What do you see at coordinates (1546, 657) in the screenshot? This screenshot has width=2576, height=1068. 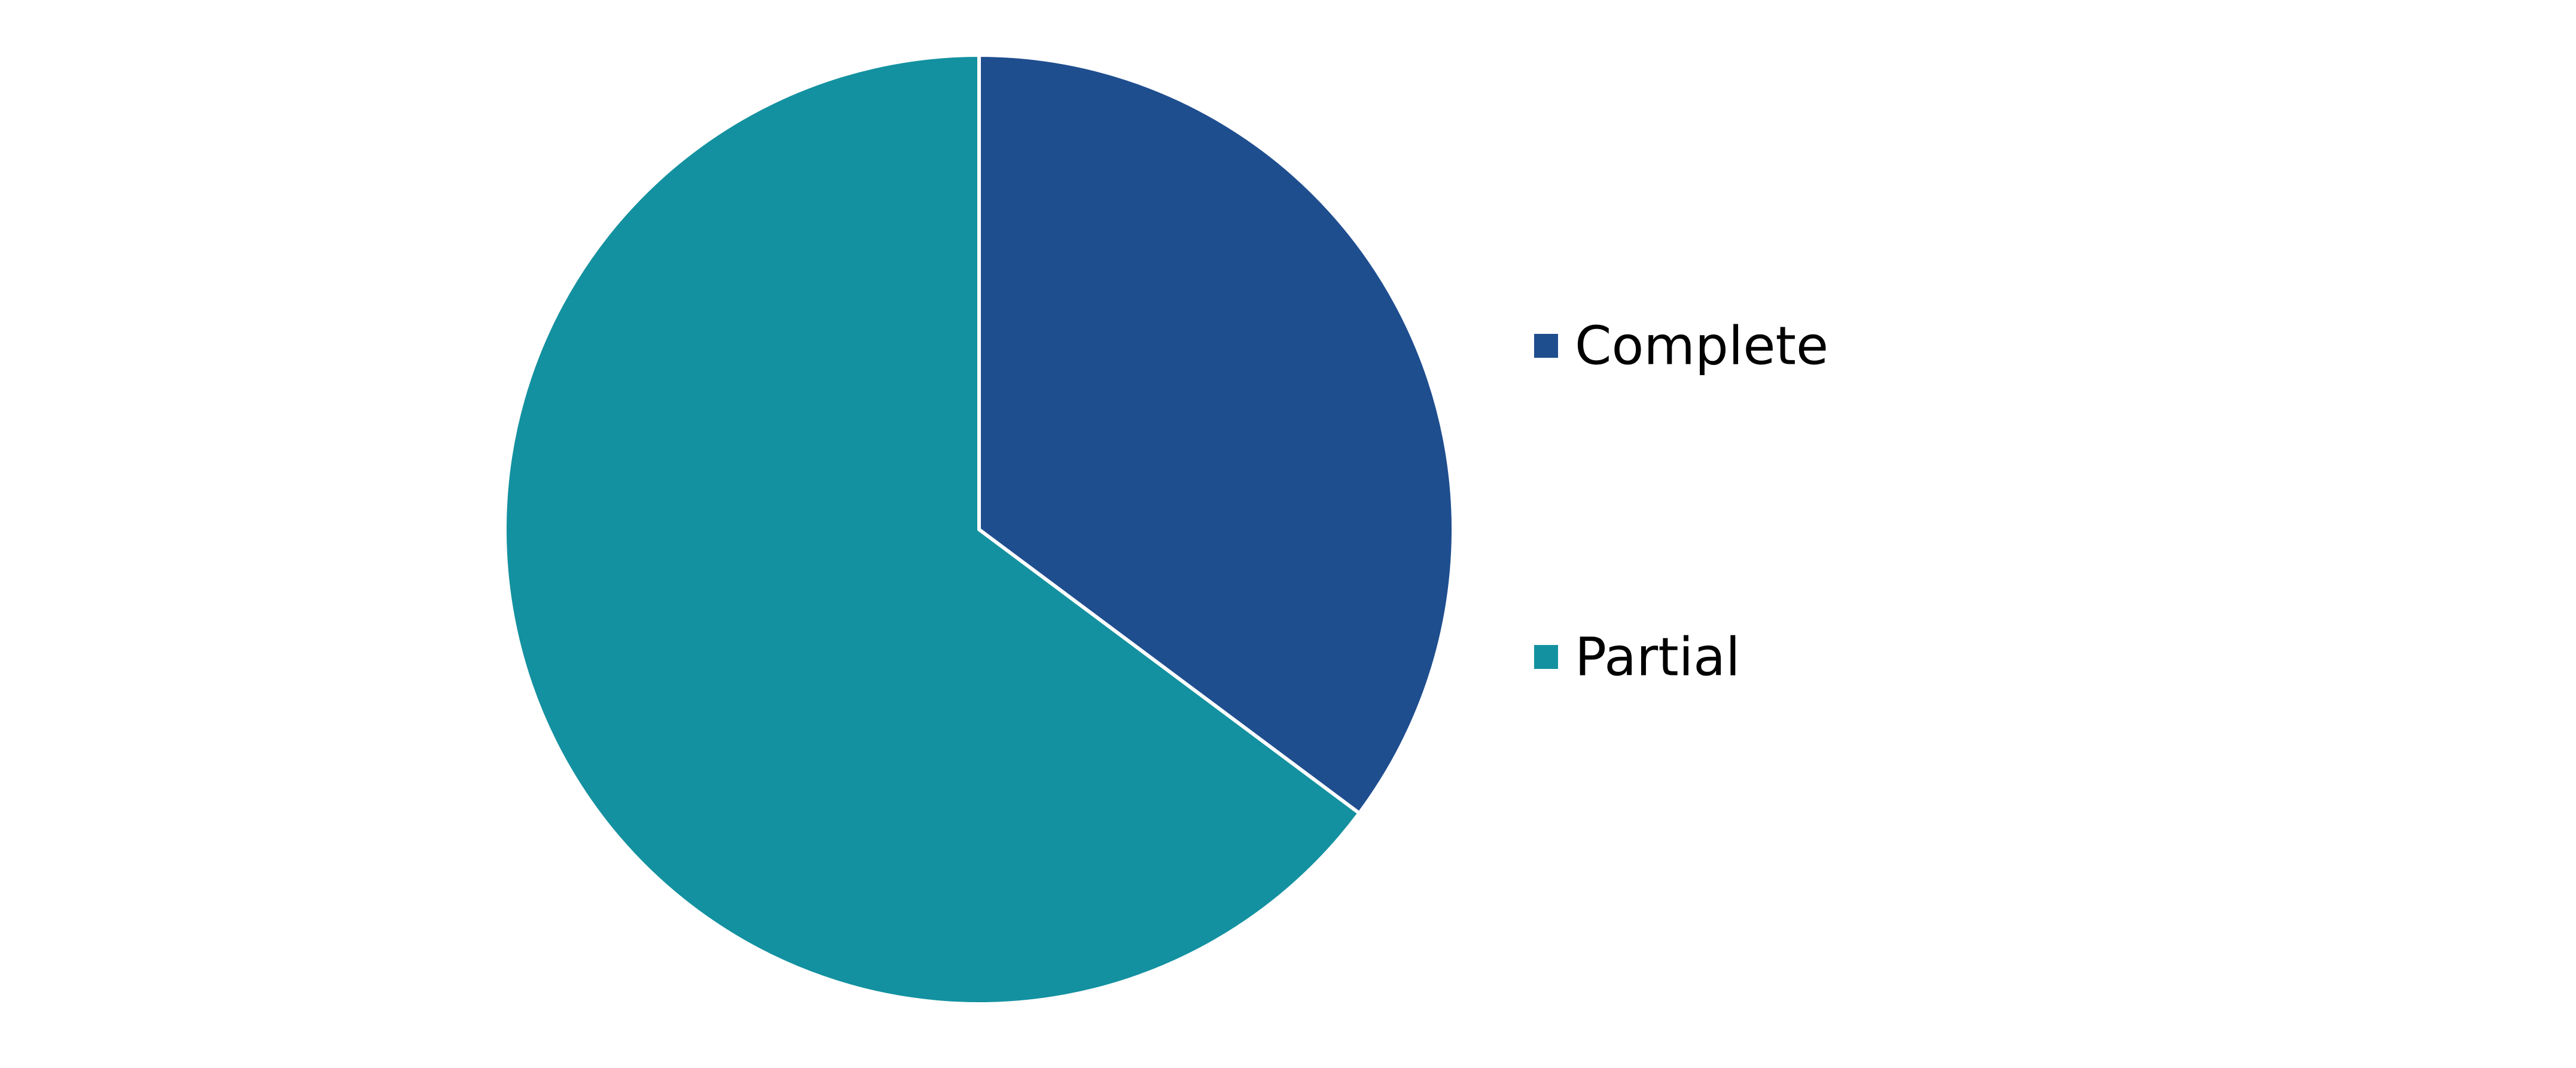 I see `legend-swatch-partial` at bounding box center [1546, 657].